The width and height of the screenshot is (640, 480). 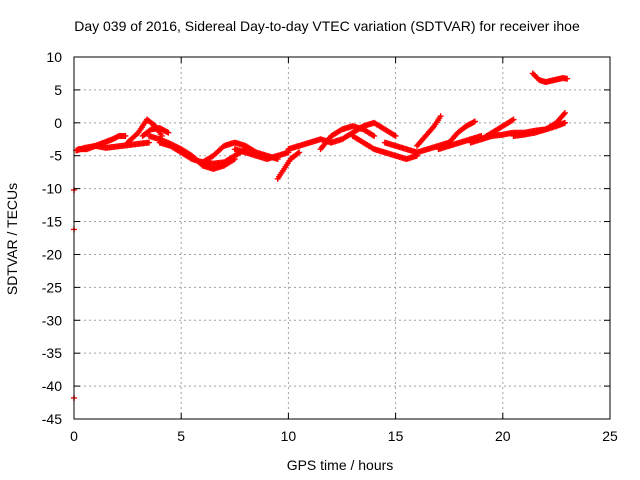 What do you see at coordinates (58, 123) in the screenshot?
I see `y-tick-label: 0` at bounding box center [58, 123].